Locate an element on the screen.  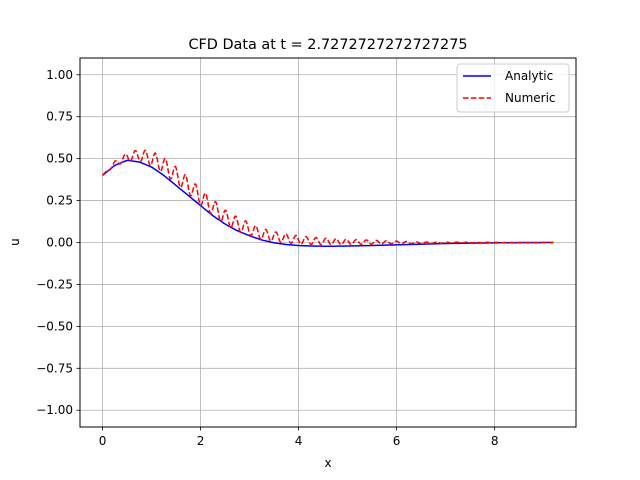
chart-title: CFD Data at t = 2.7272727272727275 is located at coordinates (327, 45).